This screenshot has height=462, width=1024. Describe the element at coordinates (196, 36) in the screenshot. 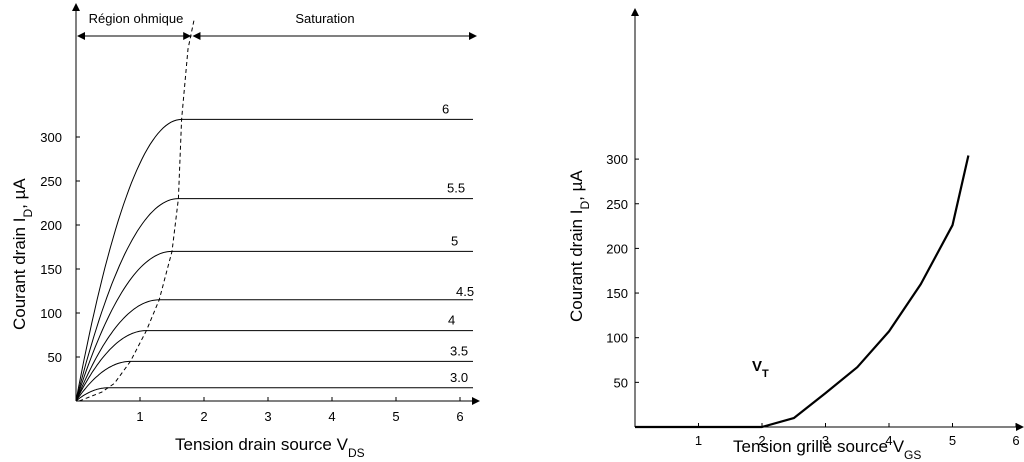

I see `saturation-arrow-left` at that location.